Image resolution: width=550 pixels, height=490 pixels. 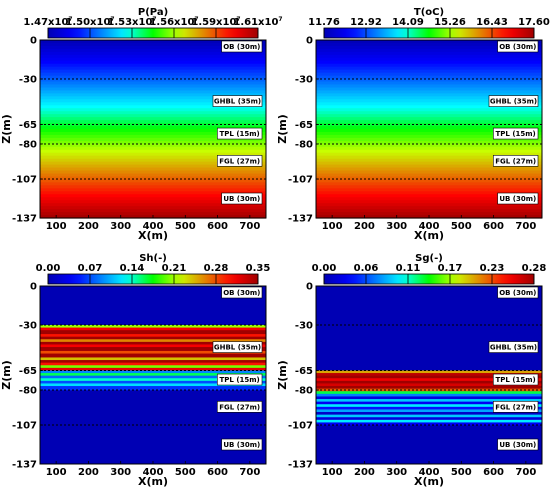 What do you see at coordinates (366, 22) in the screenshot?
I see `colorbar-tick-label: 12.92` at bounding box center [366, 22].